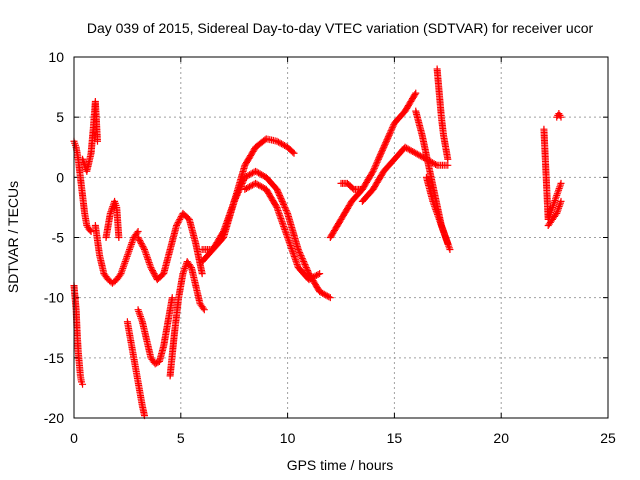  I want to click on x-tick-label: 25, so click(608, 438).